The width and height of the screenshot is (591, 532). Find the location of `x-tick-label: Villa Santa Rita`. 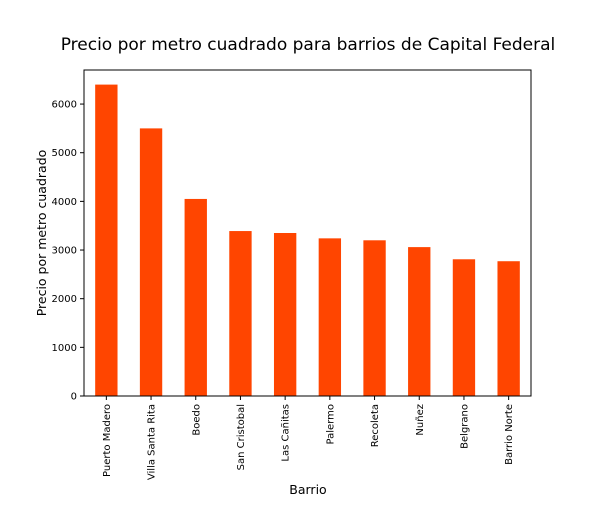

x-tick-label: Villa Santa Rita is located at coordinates (152, 442).